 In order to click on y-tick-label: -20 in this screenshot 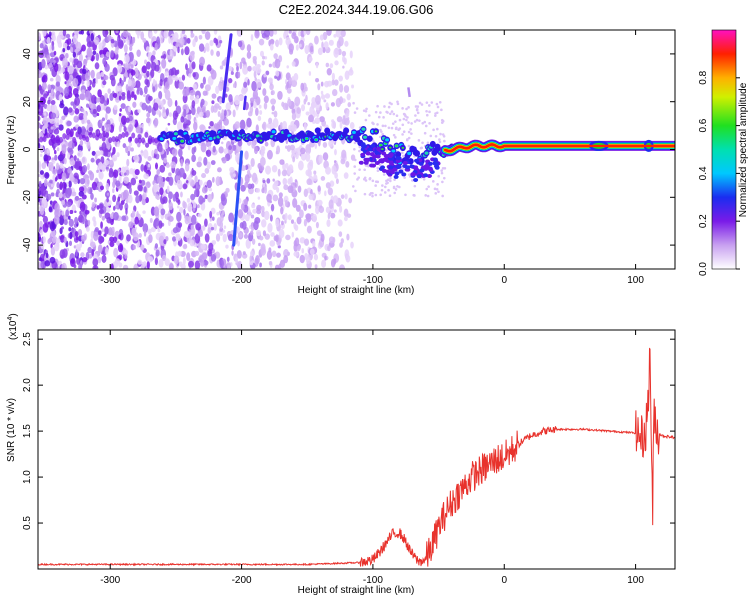, I will do `click(27, 197)`.